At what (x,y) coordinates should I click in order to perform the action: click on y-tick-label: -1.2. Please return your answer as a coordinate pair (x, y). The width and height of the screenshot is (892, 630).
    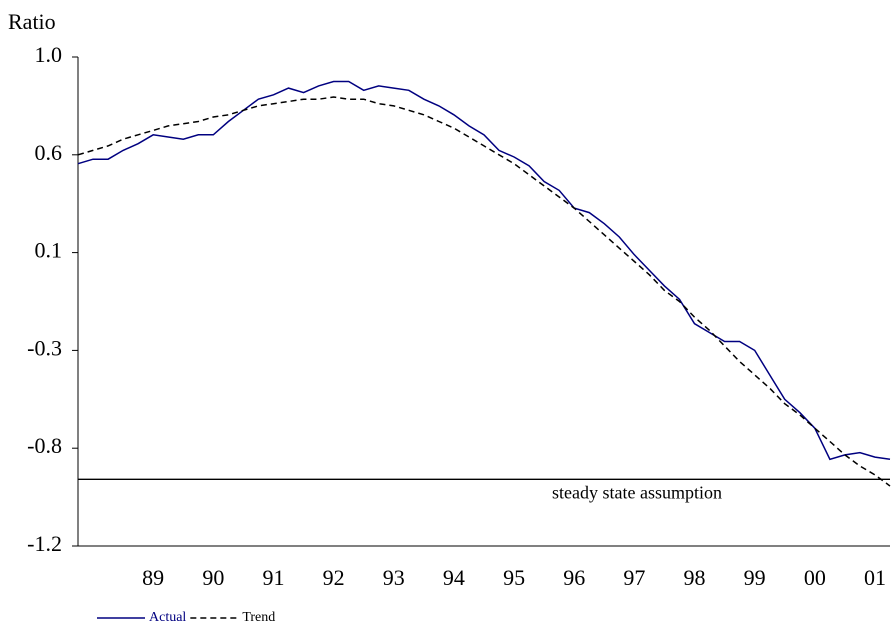
    Looking at the image, I should click on (44, 543).